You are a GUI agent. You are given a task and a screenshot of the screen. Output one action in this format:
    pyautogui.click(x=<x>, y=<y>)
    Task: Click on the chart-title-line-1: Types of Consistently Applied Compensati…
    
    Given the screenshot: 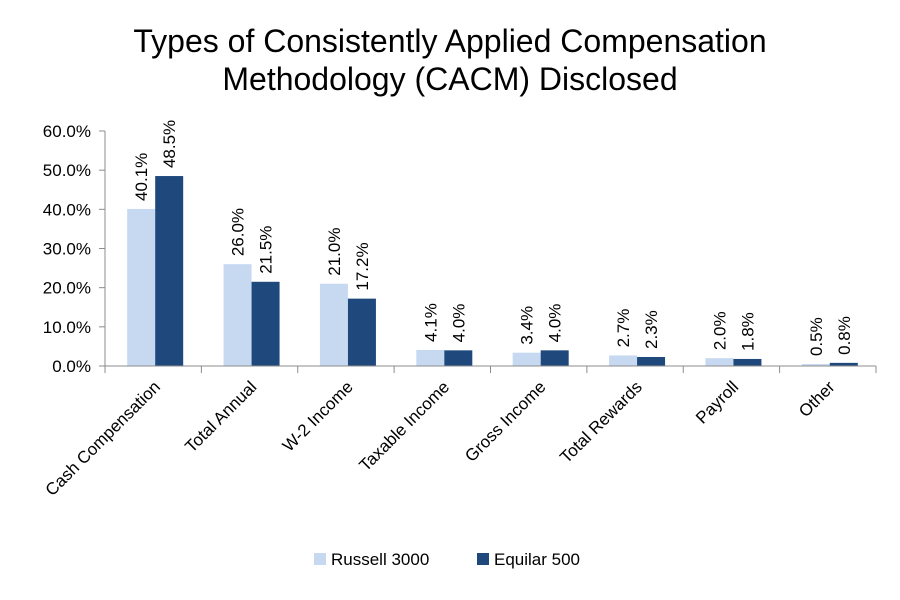 What is the action you would take?
    pyautogui.click(x=450, y=41)
    